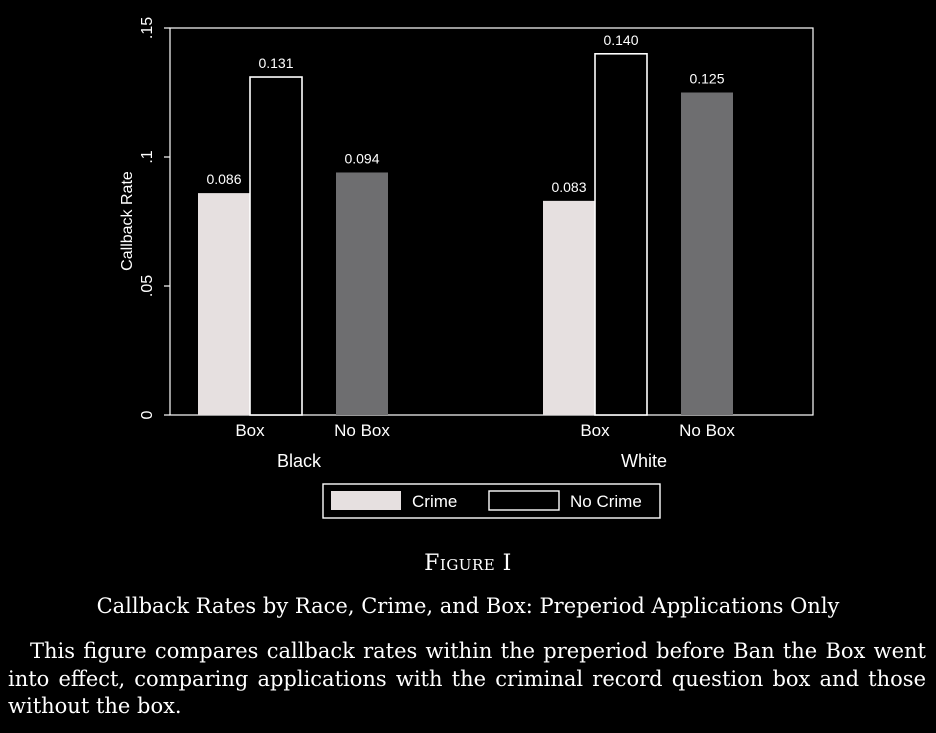 Image resolution: width=936 pixels, height=733 pixels. I want to click on figure-label: Figure I, so click(468, 563).